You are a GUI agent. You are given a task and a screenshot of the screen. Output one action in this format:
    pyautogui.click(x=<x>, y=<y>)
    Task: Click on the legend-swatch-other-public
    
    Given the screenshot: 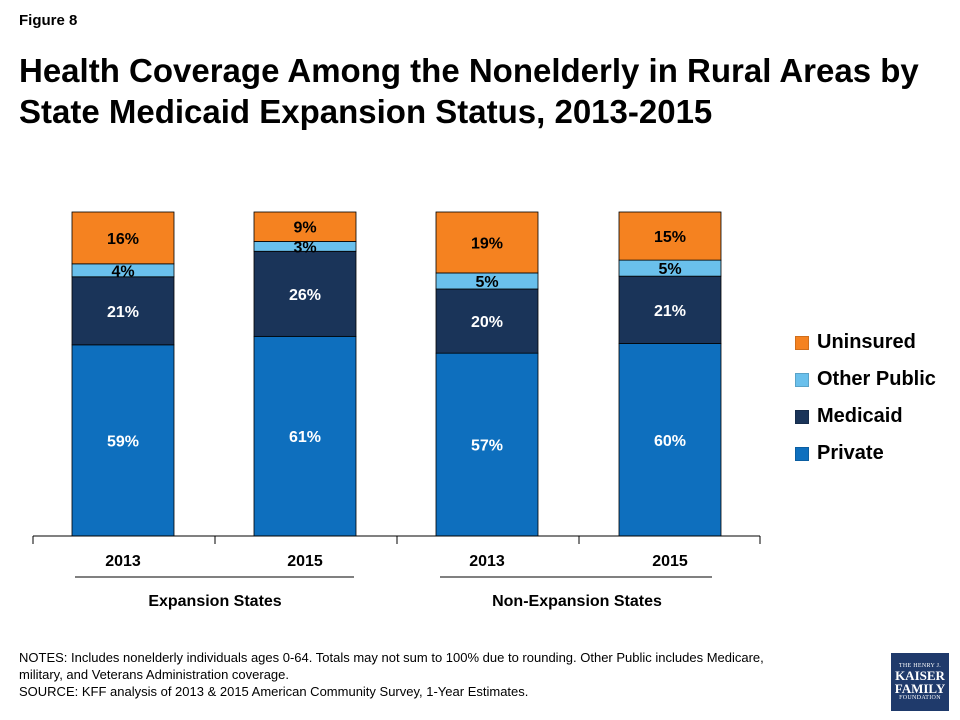 What is the action you would take?
    pyautogui.click(x=802, y=379)
    